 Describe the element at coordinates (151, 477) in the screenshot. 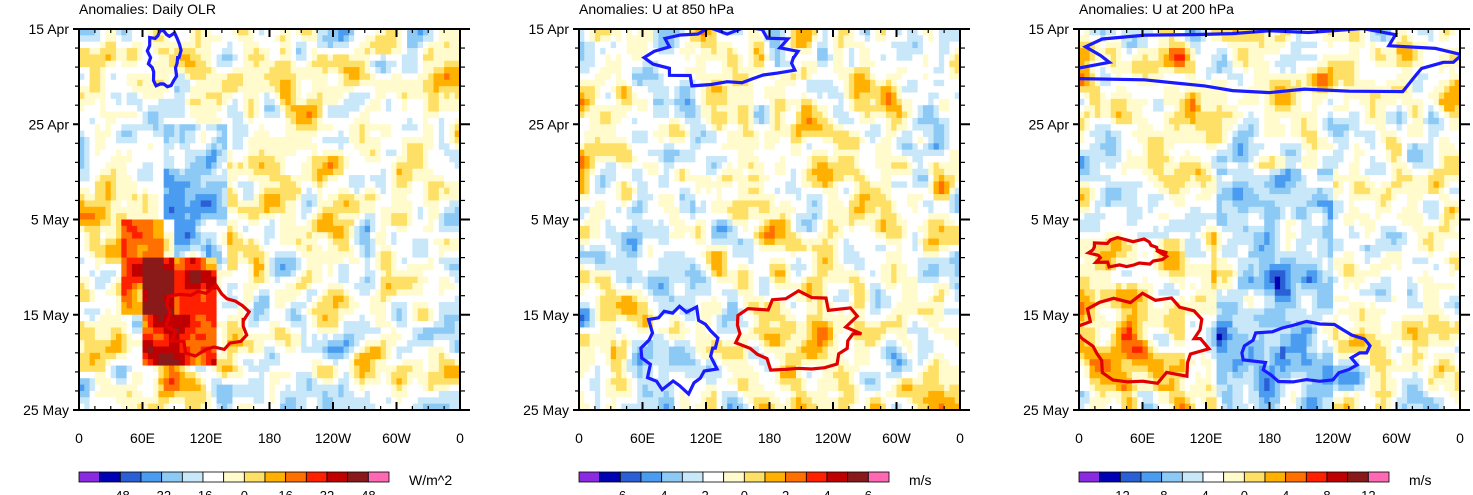

I see `colorbar-swatch` at that location.